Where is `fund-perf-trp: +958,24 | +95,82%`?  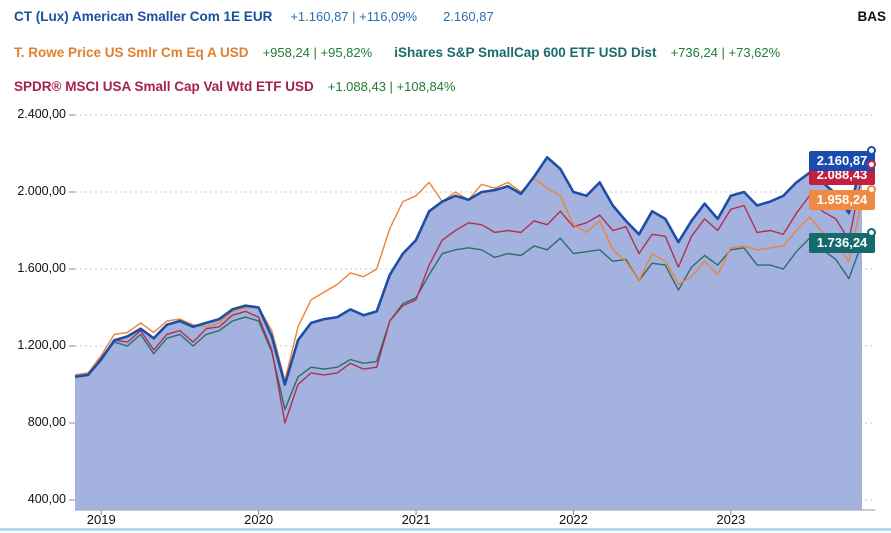 fund-perf-trp: +958,24 | +95,82% is located at coordinates (317, 52).